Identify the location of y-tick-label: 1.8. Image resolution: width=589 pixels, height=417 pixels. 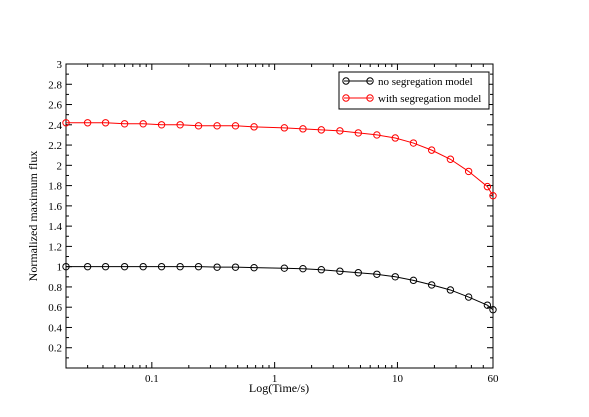
(55, 187).